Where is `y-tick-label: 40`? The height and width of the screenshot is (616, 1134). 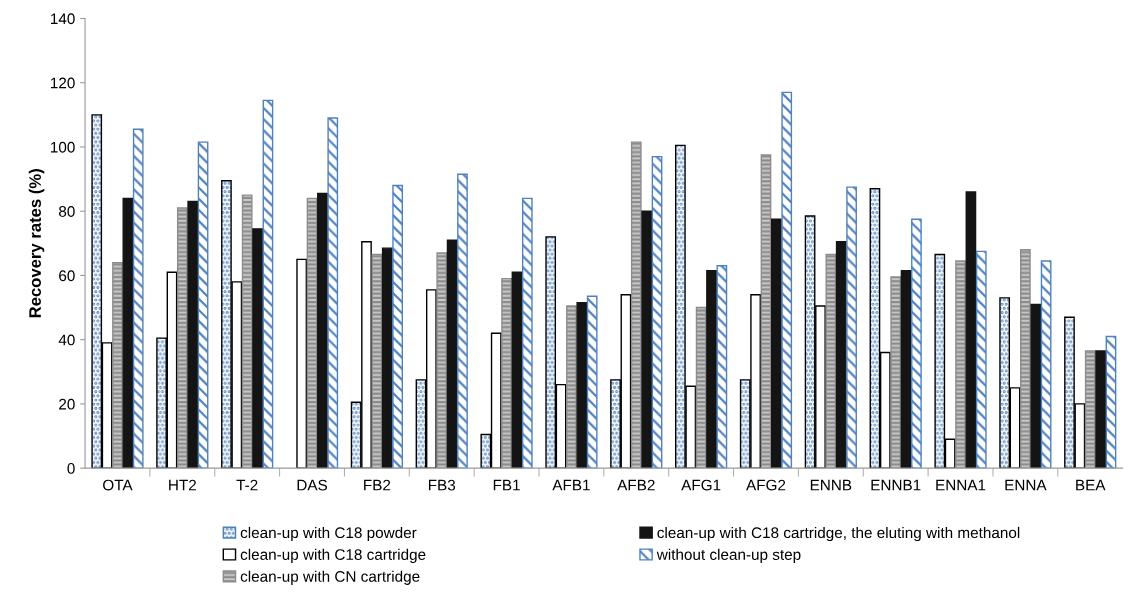 y-tick-label: 40 is located at coordinates (66, 340).